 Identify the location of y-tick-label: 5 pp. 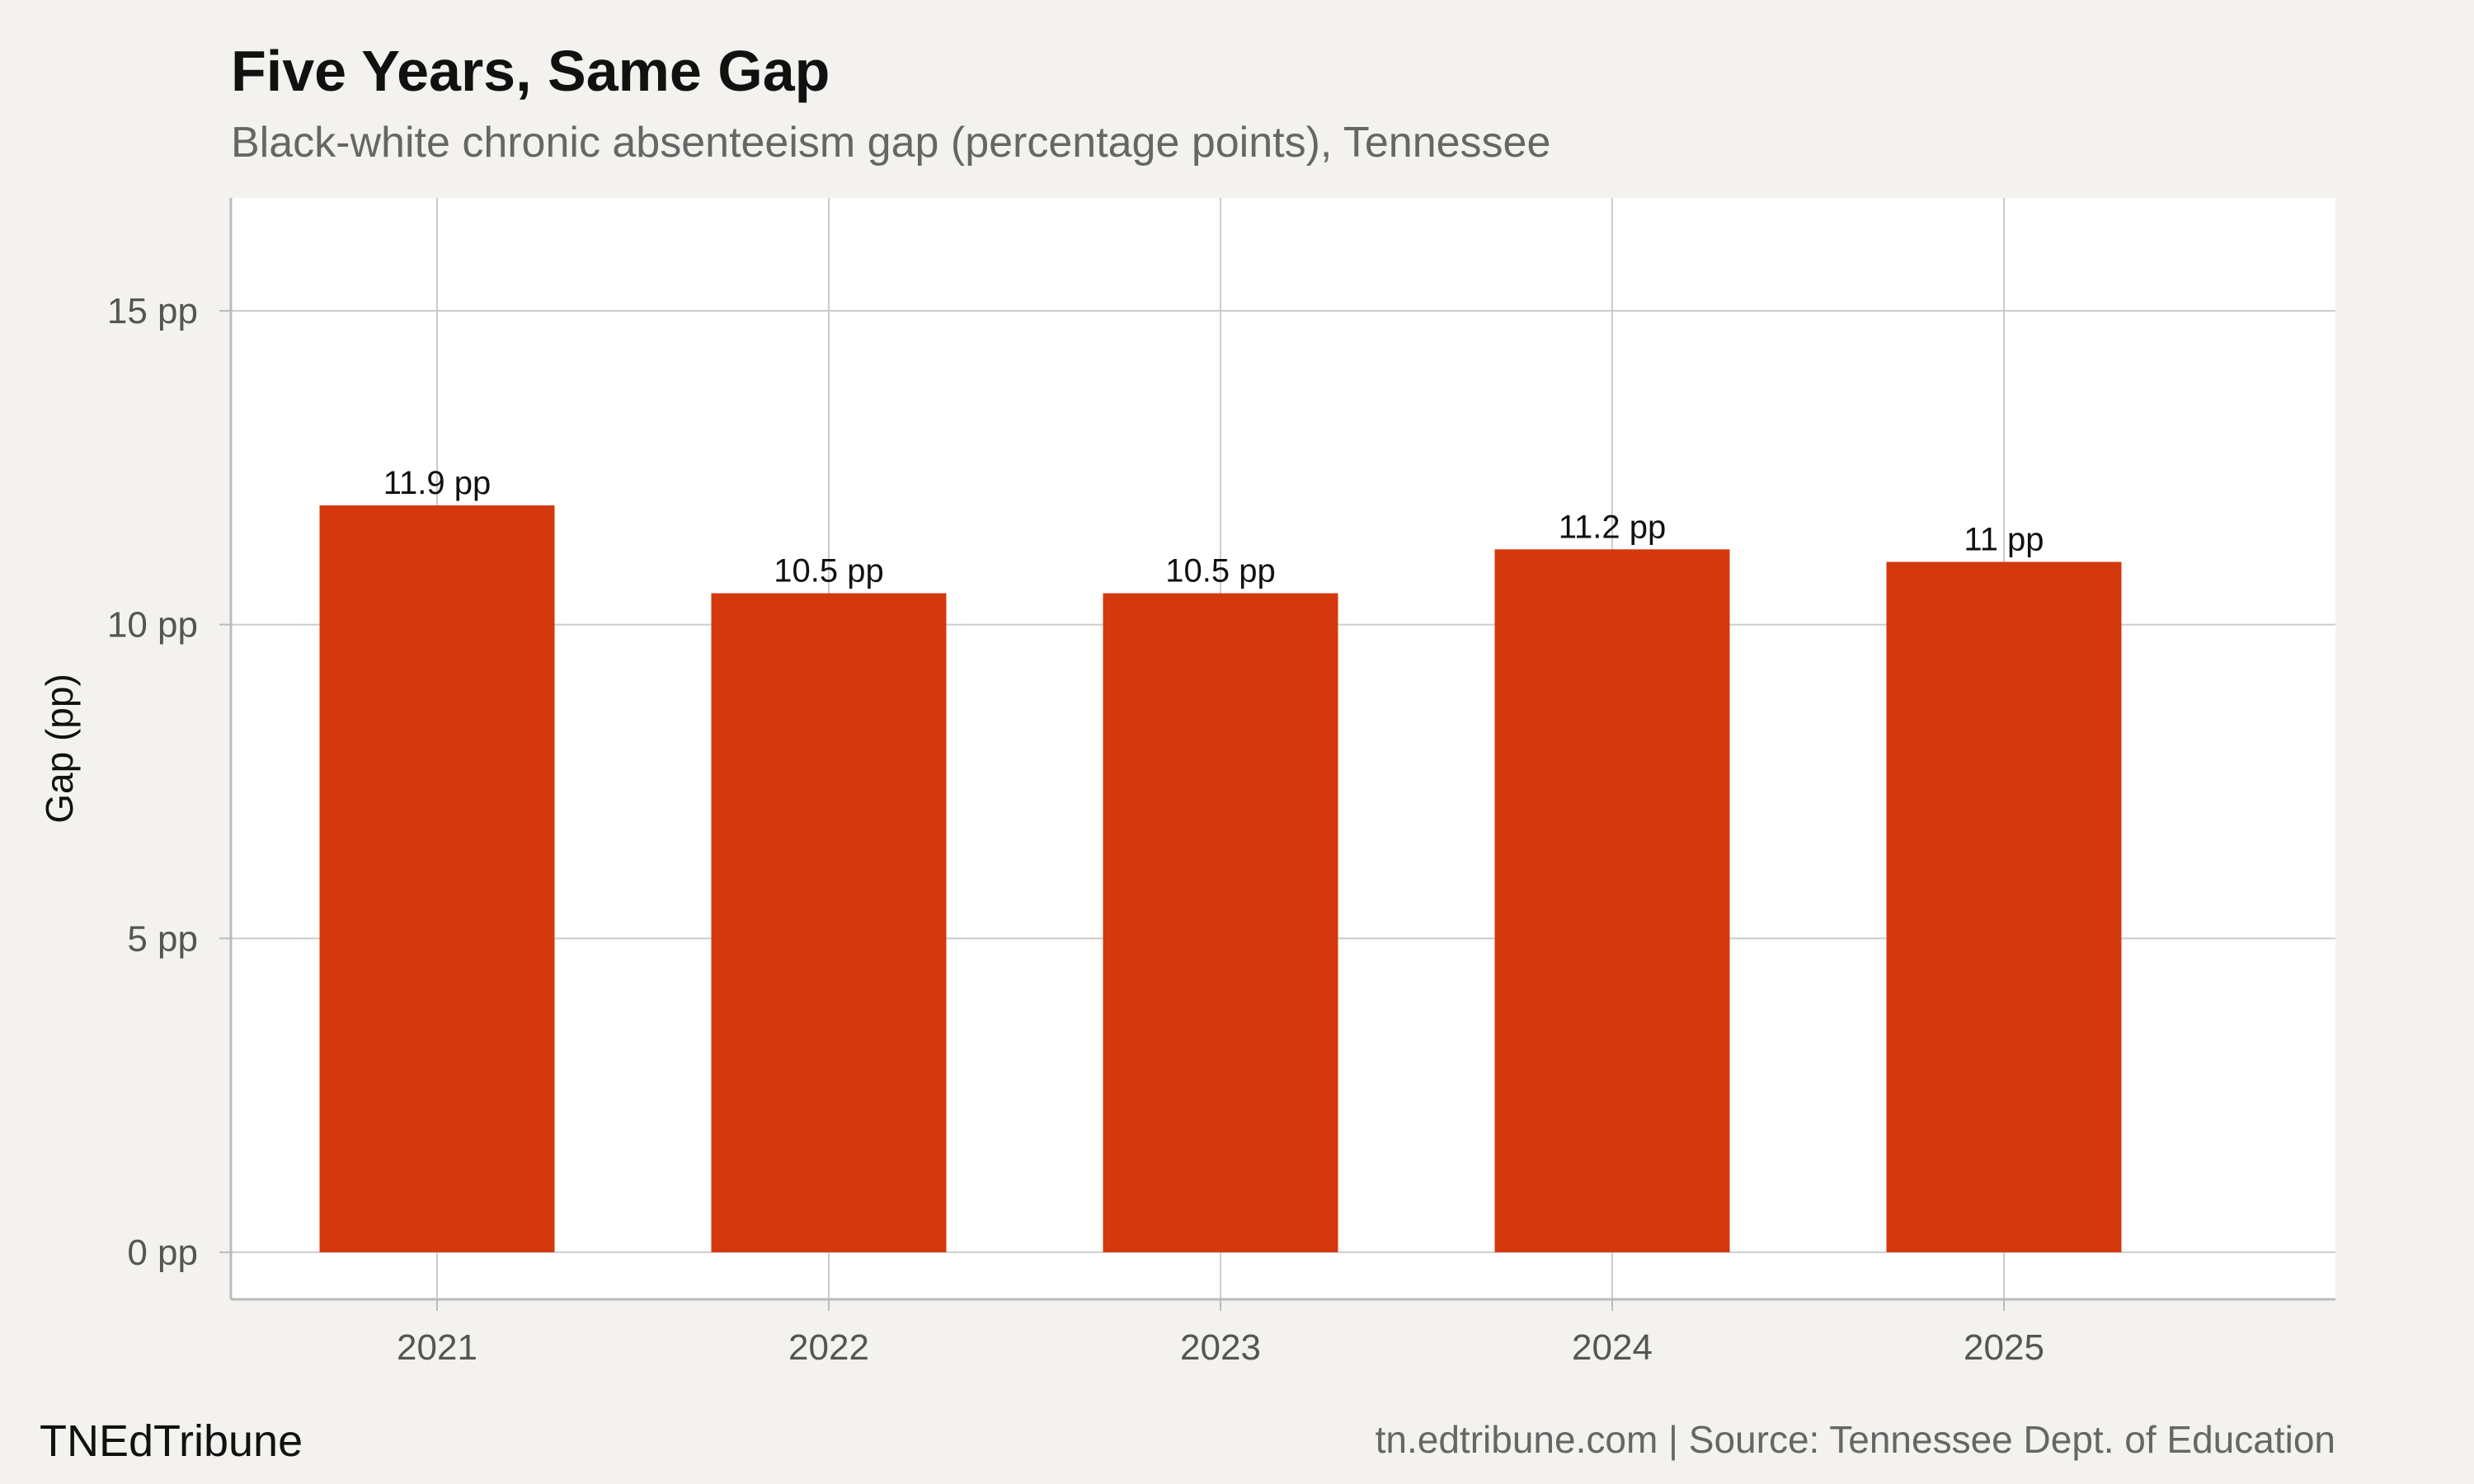
(162, 938).